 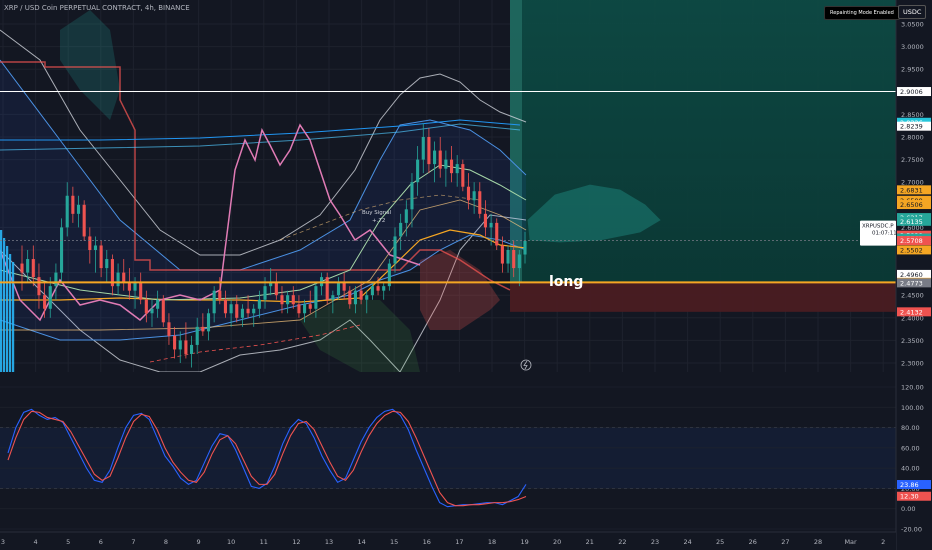 I want to click on osc-value-label: 12.30, so click(x=909, y=497).